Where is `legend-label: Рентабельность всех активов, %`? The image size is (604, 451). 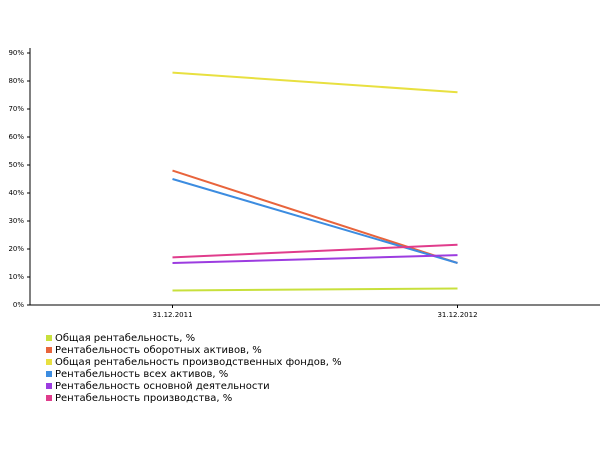
legend-label: Рентабельность всех активов, % is located at coordinates (141, 374).